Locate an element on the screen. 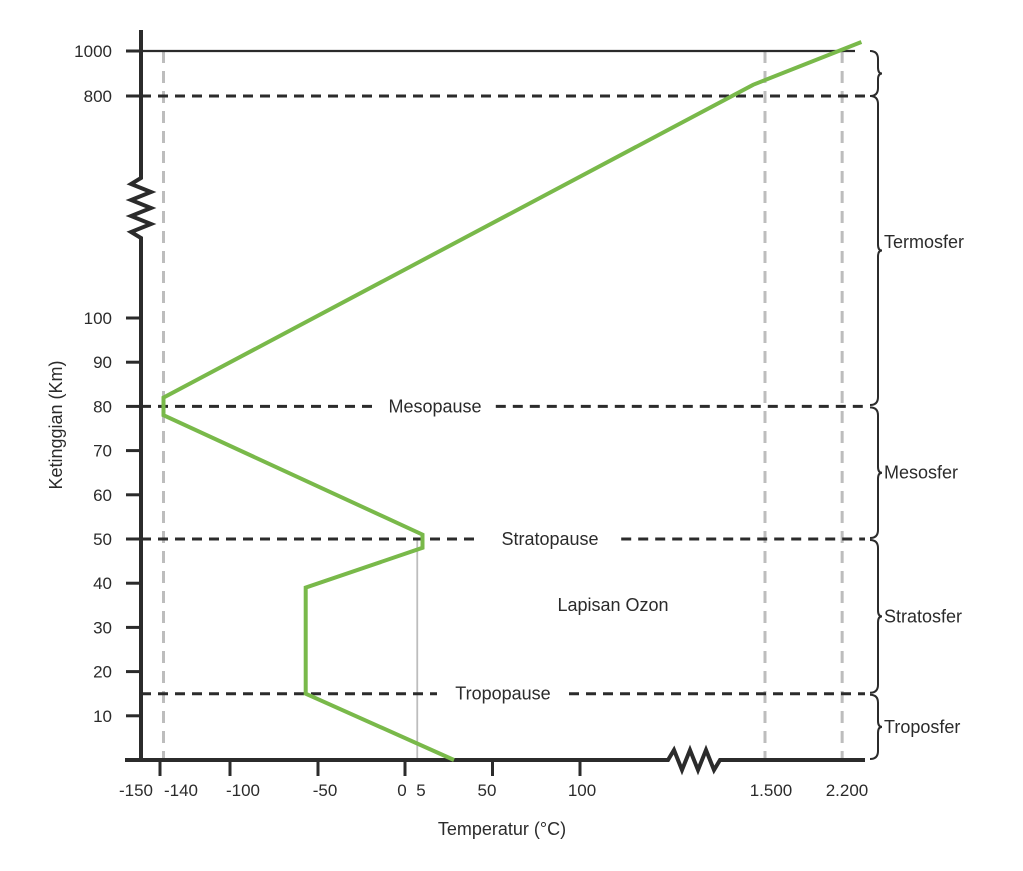 This screenshot has height=871, width=1023. layer-brackets is located at coordinates (876, 405).